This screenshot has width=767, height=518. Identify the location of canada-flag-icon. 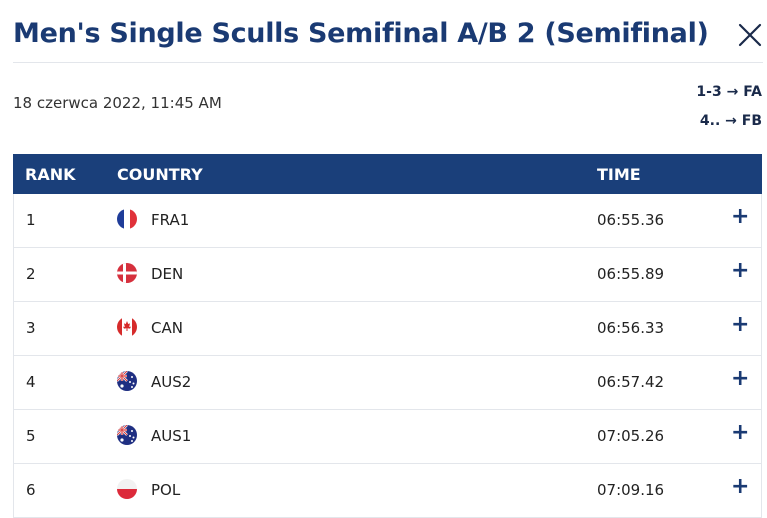
(127, 327).